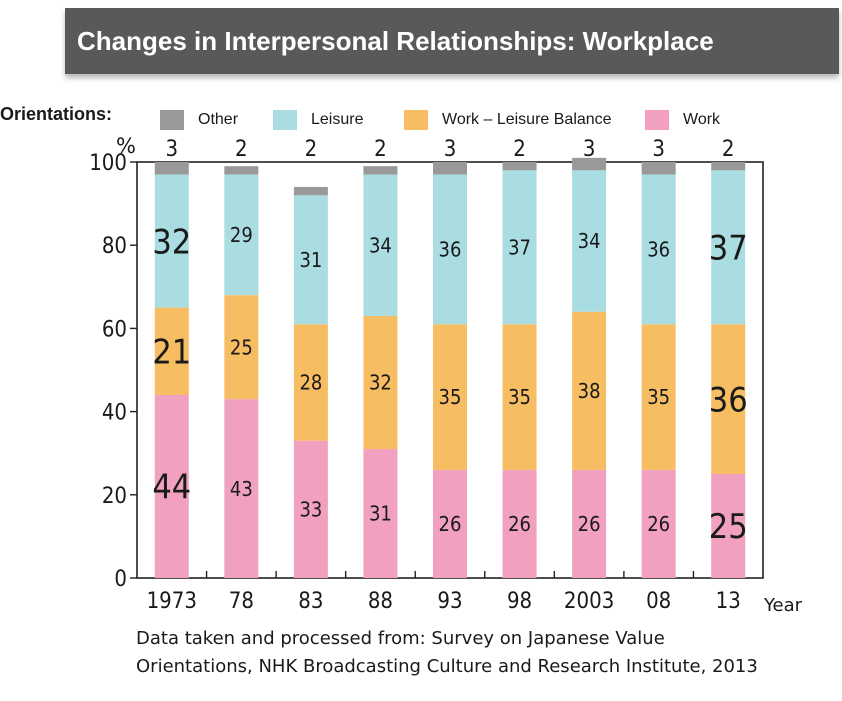 Image resolution: width=842 pixels, height=701 pixels. I want to click on legend-swatch-work-leisure-balance, so click(416, 120).